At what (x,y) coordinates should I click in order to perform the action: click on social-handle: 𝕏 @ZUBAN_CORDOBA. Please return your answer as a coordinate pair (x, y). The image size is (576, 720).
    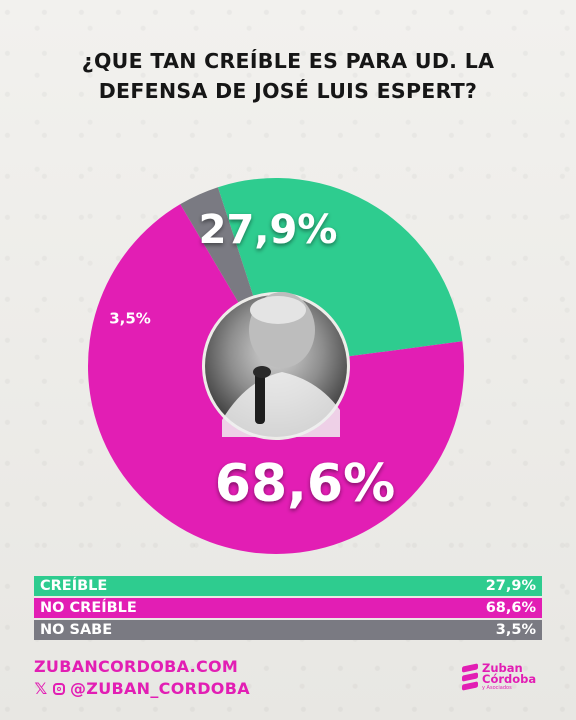
    Looking at the image, I should click on (142, 688).